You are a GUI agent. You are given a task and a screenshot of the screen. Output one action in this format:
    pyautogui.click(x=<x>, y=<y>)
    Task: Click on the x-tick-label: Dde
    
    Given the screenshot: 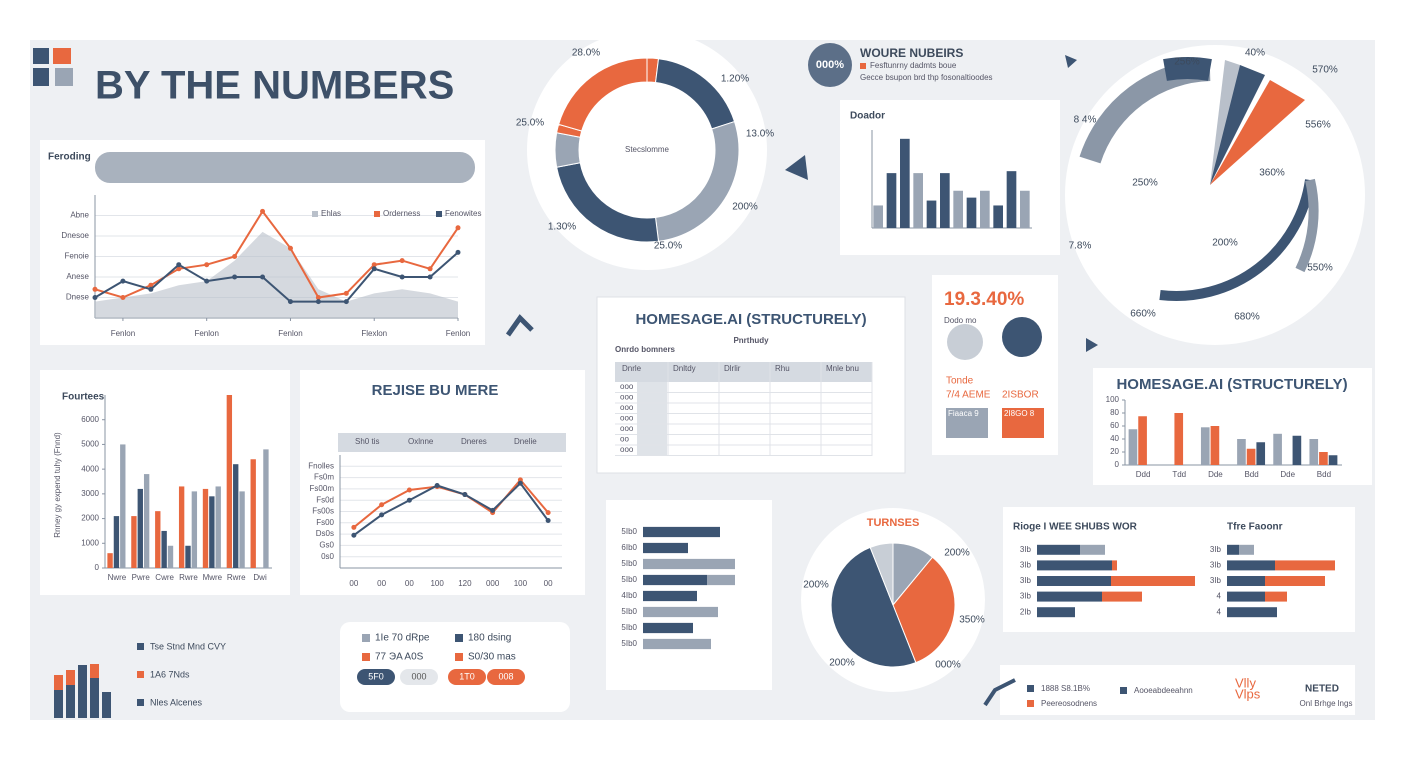 What is the action you would take?
    pyautogui.click(x=1215, y=474)
    